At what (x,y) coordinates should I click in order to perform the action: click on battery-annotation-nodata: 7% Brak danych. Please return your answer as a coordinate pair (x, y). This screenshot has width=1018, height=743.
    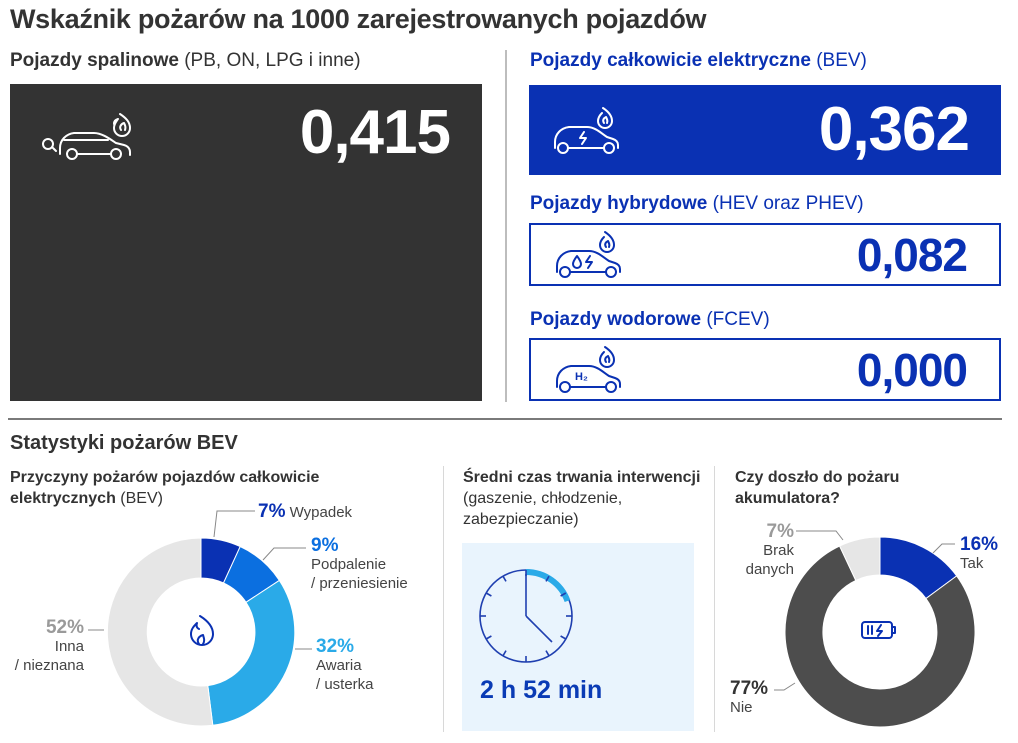
    Looking at the image, I should click on (769, 549).